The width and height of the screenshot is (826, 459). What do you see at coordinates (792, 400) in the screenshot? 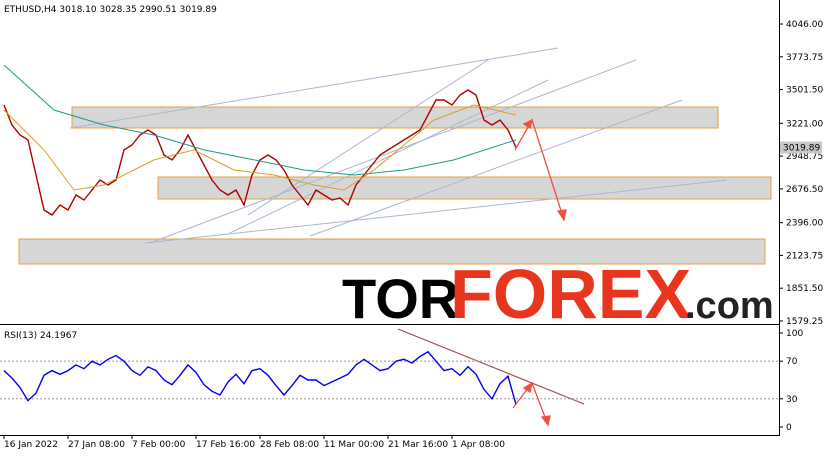
I see `y-tick-label: 30` at bounding box center [792, 400].